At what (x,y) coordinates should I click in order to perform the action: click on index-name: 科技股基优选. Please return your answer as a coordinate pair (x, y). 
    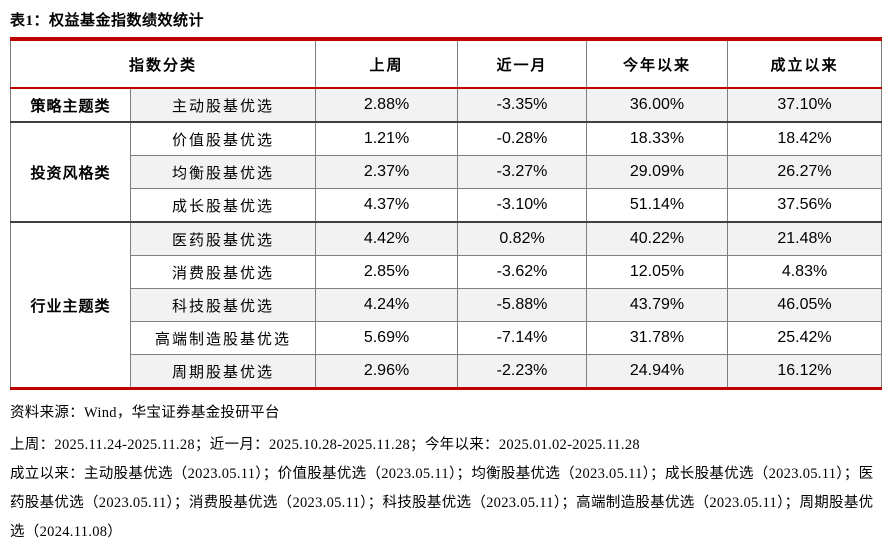
    Looking at the image, I should click on (223, 305).